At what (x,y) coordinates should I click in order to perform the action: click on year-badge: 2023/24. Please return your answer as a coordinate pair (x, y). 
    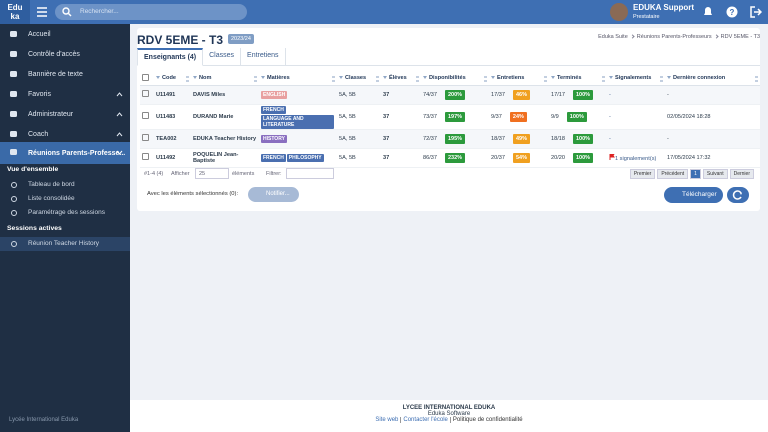
    Looking at the image, I should click on (241, 39).